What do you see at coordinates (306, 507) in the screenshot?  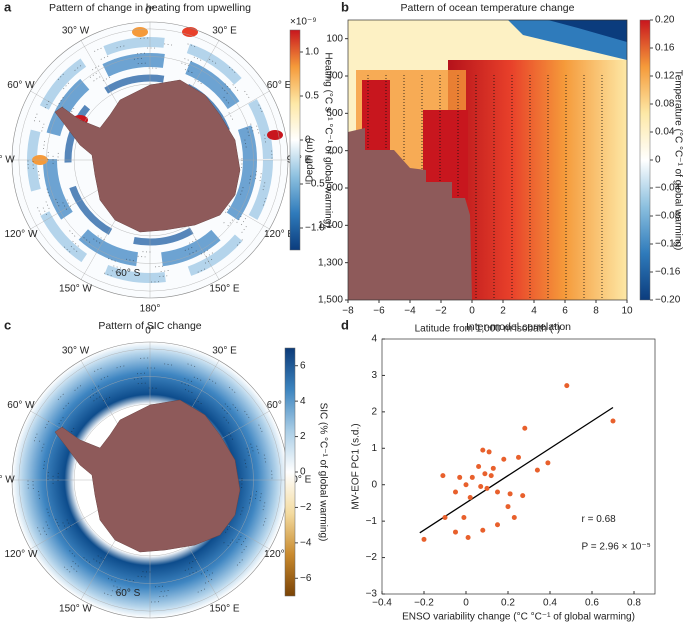 I see `colorbar-tick-label: −2` at bounding box center [306, 507].